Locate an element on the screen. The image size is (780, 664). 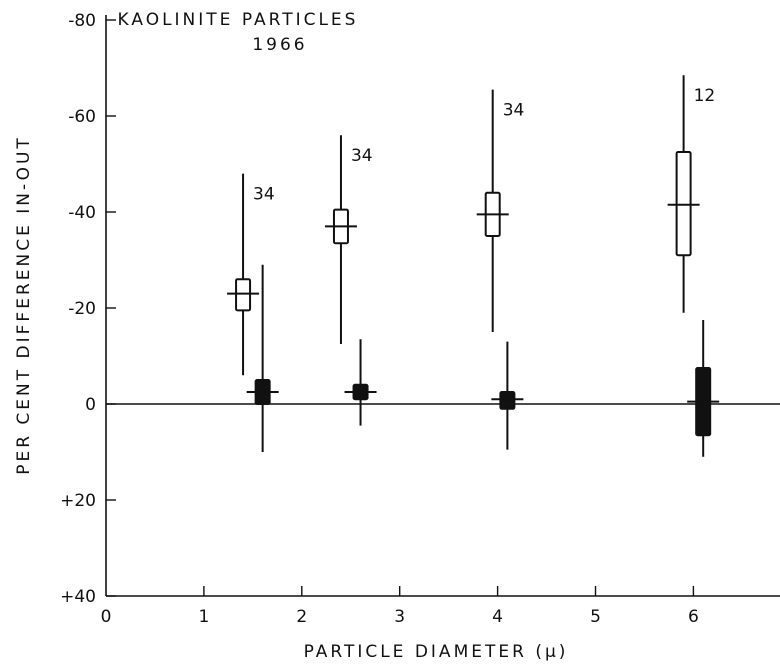
y-tick-label: -40 is located at coordinates (82, 213).